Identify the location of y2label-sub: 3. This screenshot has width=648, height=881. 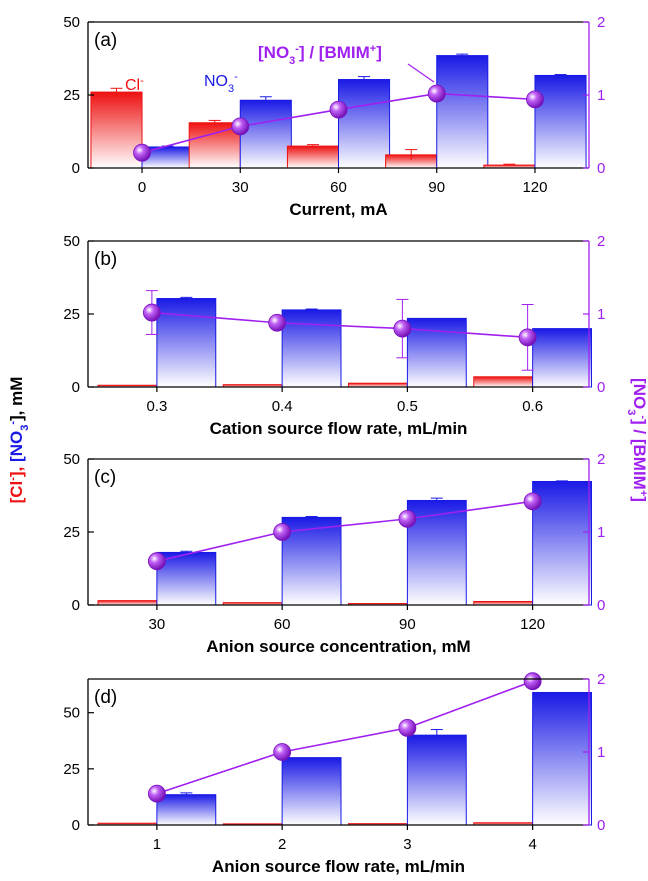
(631, 412).